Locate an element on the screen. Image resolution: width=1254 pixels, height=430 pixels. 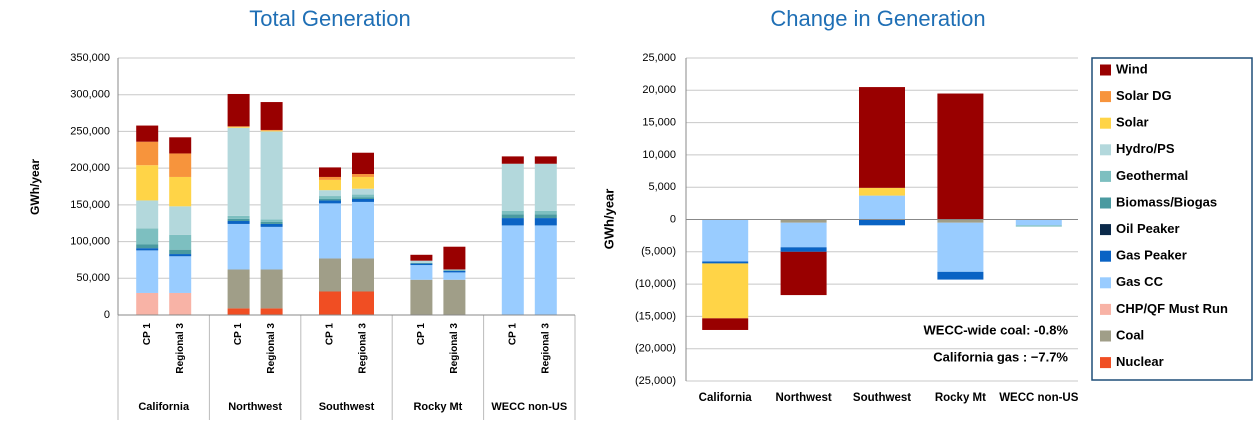
chart-title: Total Generation is located at coordinates (329, 18).